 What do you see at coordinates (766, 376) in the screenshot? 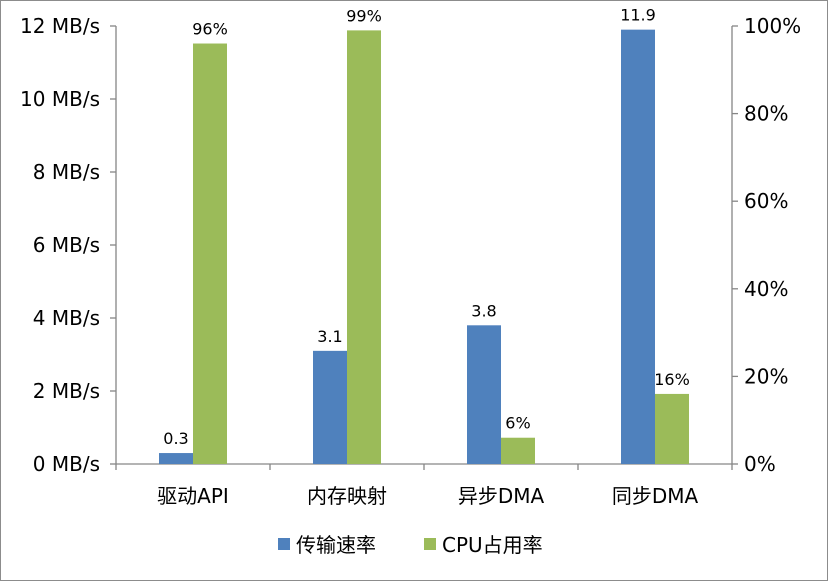
I see `y-right-tick-label: 20%` at bounding box center [766, 376].